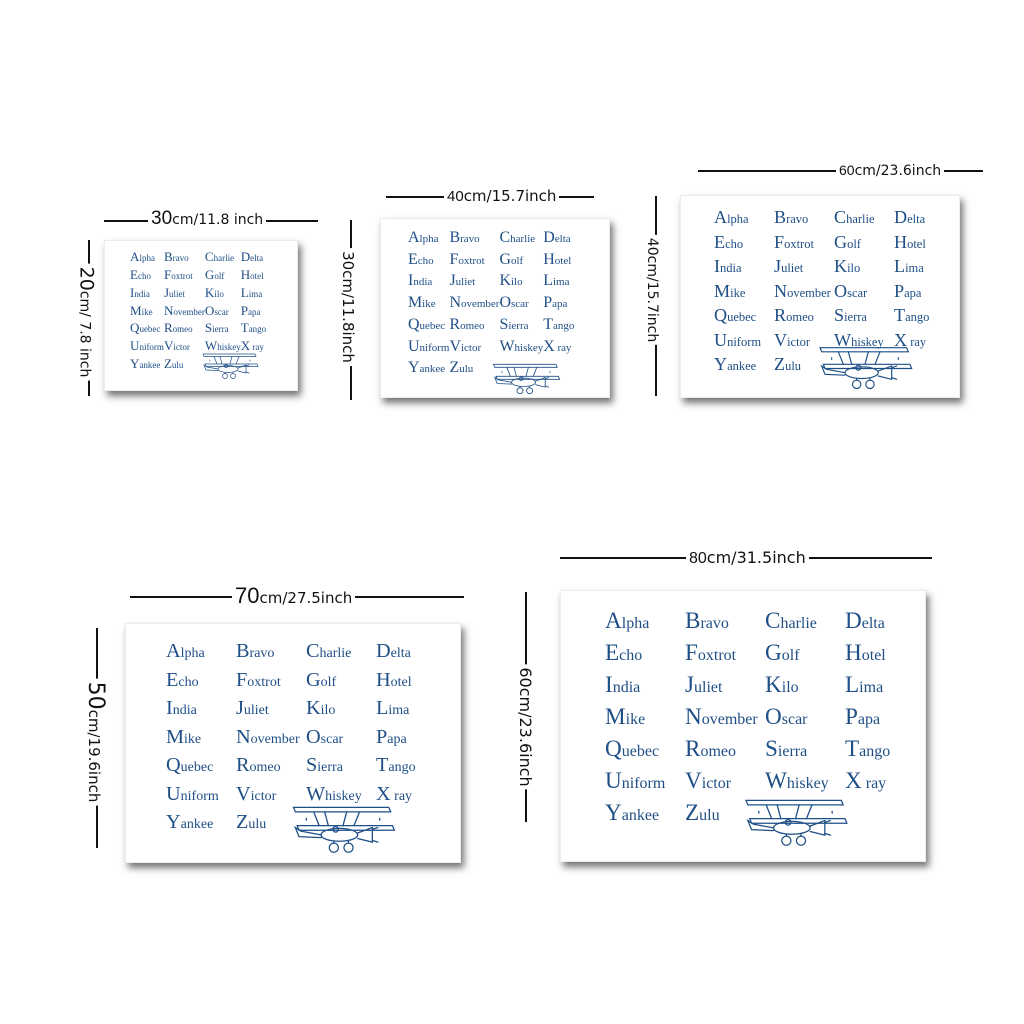 The height and width of the screenshot is (1024, 1024). I want to click on phonetic-word: November, so click(271, 740).